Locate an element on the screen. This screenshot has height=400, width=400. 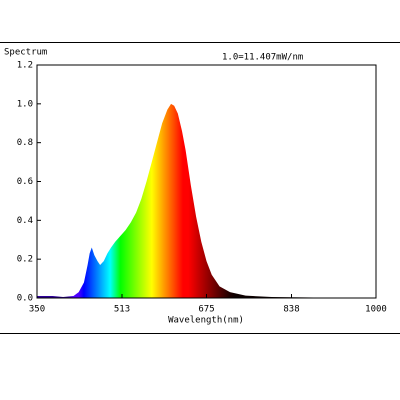
y-tick-label: 0.6 is located at coordinates (25, 182).